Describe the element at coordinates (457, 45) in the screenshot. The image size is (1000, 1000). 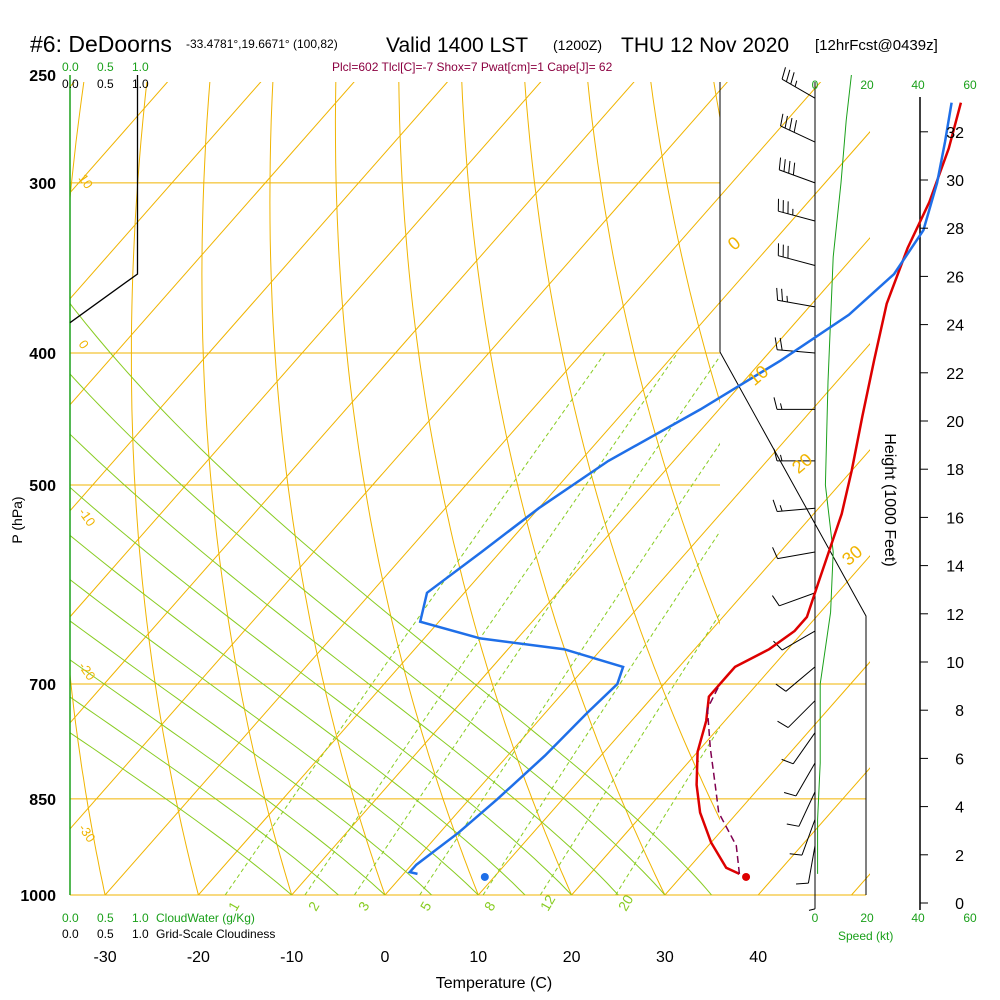
I see `valid-time: Valid 1400 LST` at that location.